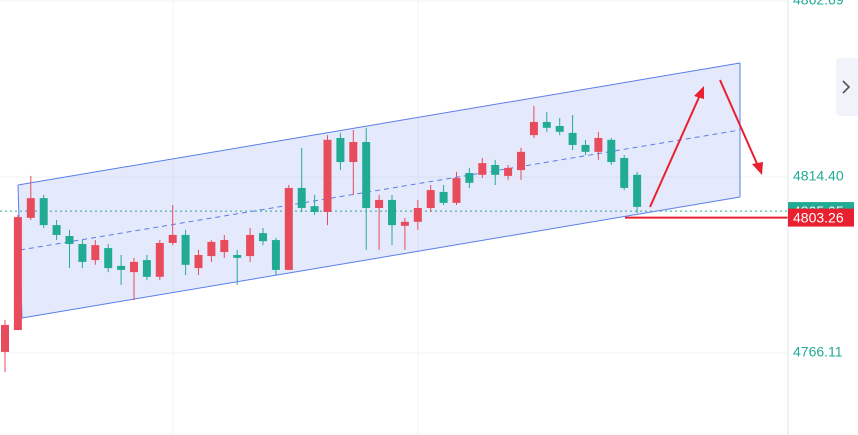 The width and height of the screenshot is (858, 435). What do you see at coordinates (818, 4) in the screenshot?
I see `y-tick-label: 4862.69` at bounding box center [818, 4].